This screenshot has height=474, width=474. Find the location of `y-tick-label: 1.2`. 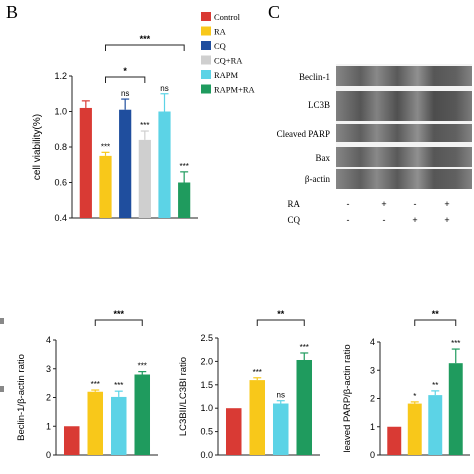

y-tick-label: 1.2 is located at coordinates (60, 76).